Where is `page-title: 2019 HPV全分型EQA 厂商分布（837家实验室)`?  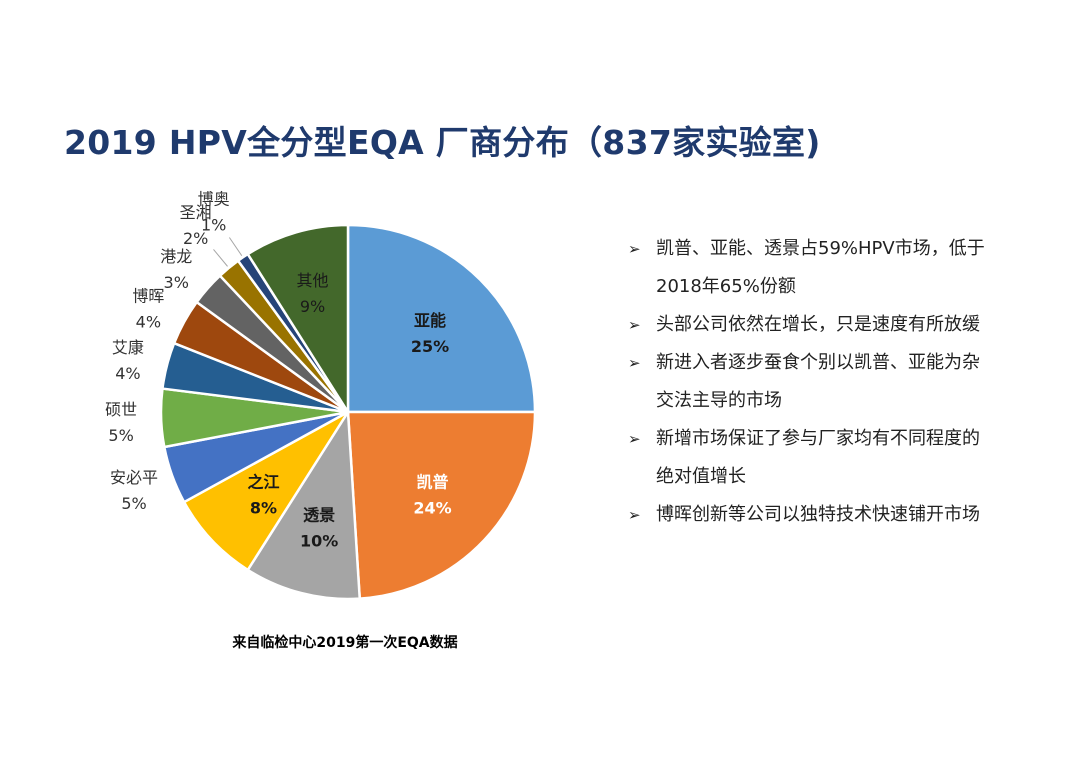
page-title: 2019 HPV全分型EQA 厂商分布（837家实验室) is located at coordinates (442, 142).